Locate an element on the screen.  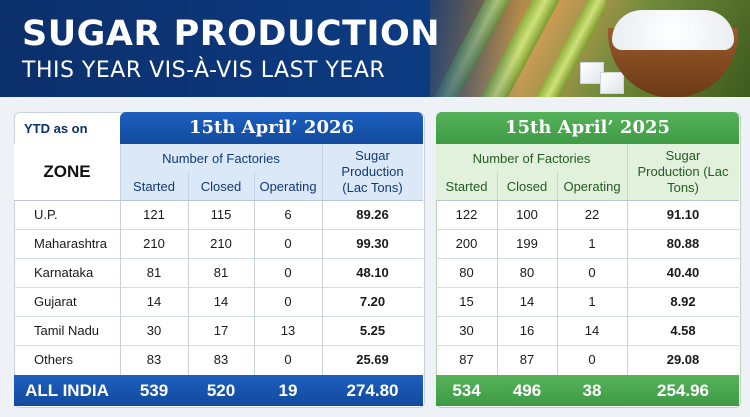
total-cell-2025: 534 is located at coordinates (466, 390).